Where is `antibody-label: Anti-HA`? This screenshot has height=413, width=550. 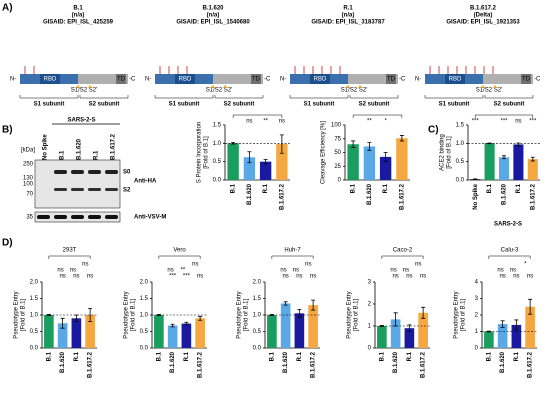
antibody-label: Anti-HA is located at coordinates (145, 182).